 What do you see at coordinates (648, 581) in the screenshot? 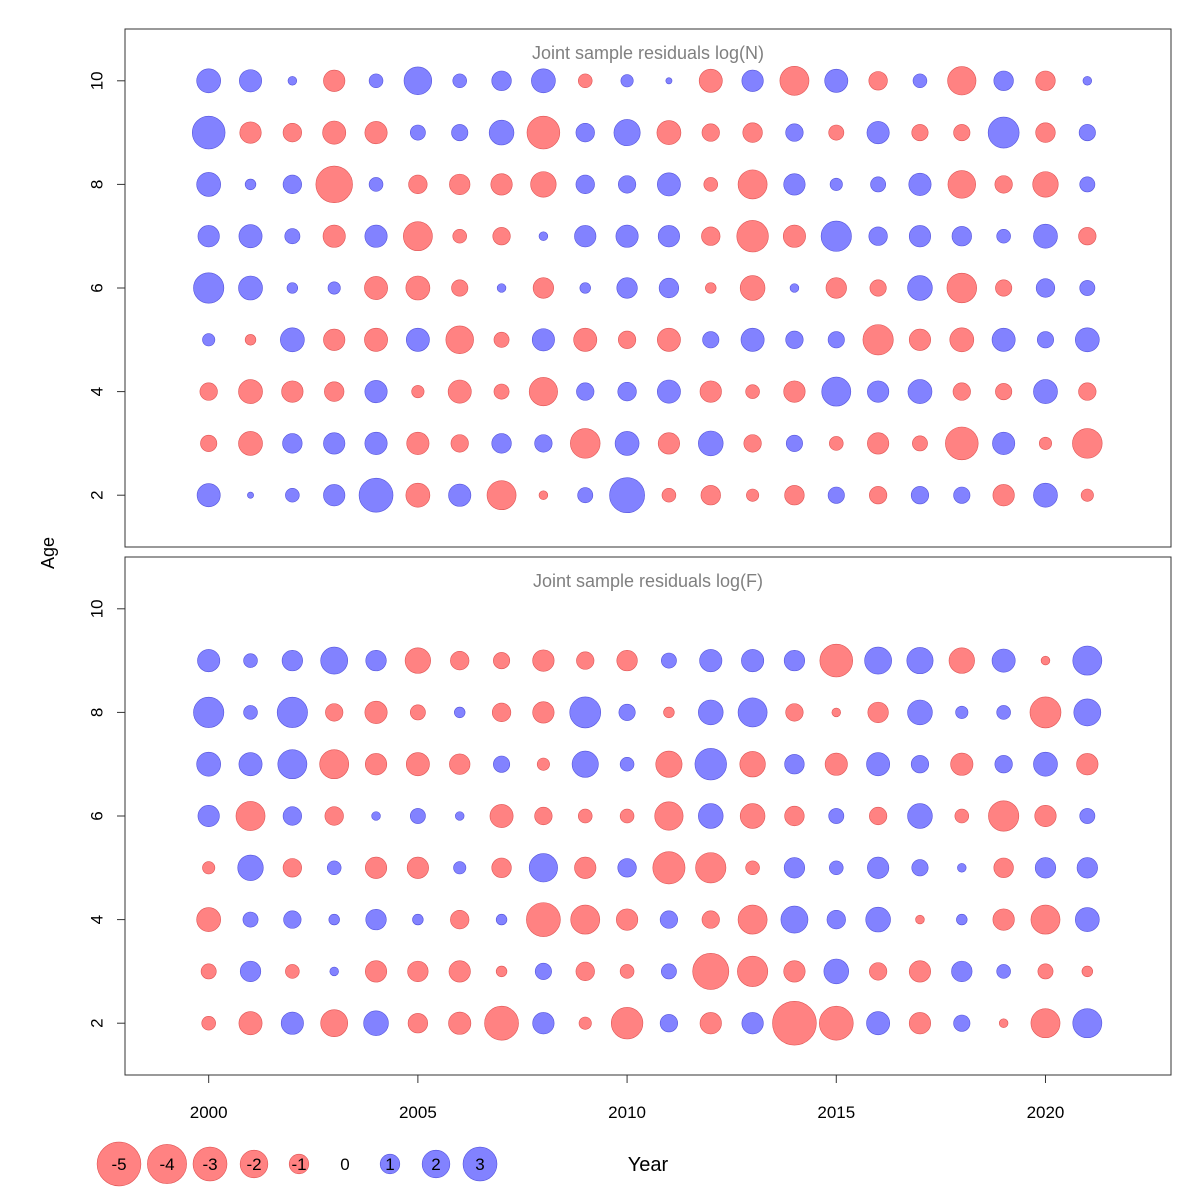
I see `panel-title: Joint sample residuals log(F)` at bounding box center [648, 581].